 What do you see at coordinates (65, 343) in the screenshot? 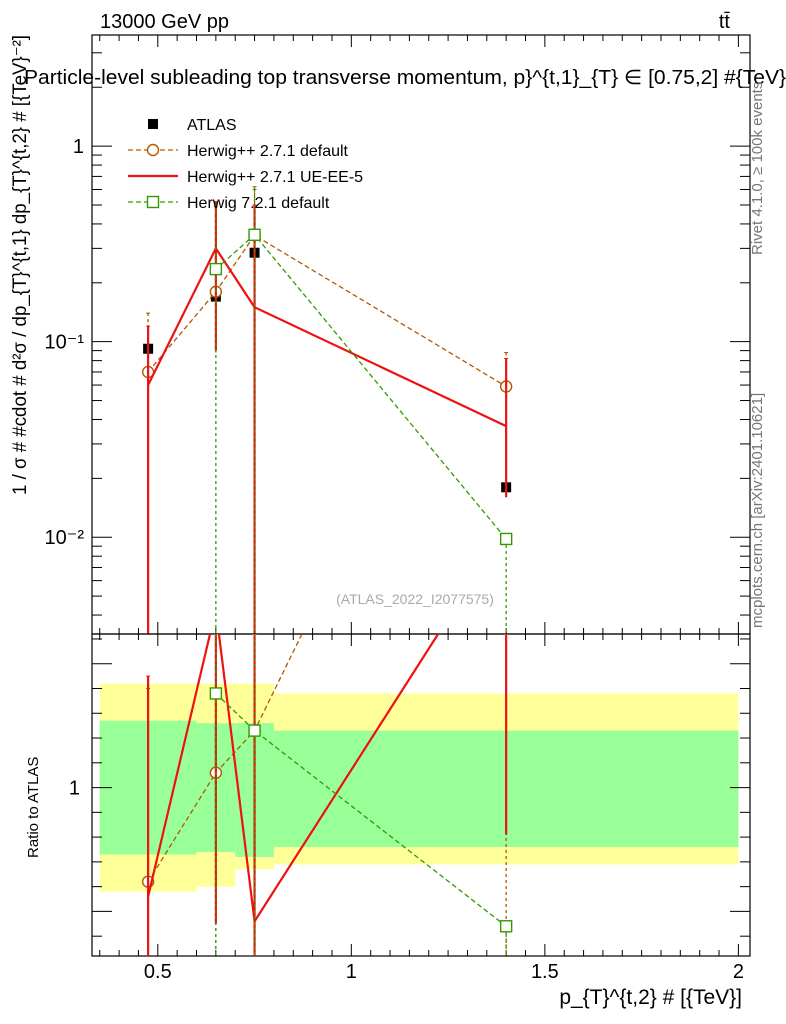
I see `y-tick-label: 10⁻¹` at bounding box center [65, 343].